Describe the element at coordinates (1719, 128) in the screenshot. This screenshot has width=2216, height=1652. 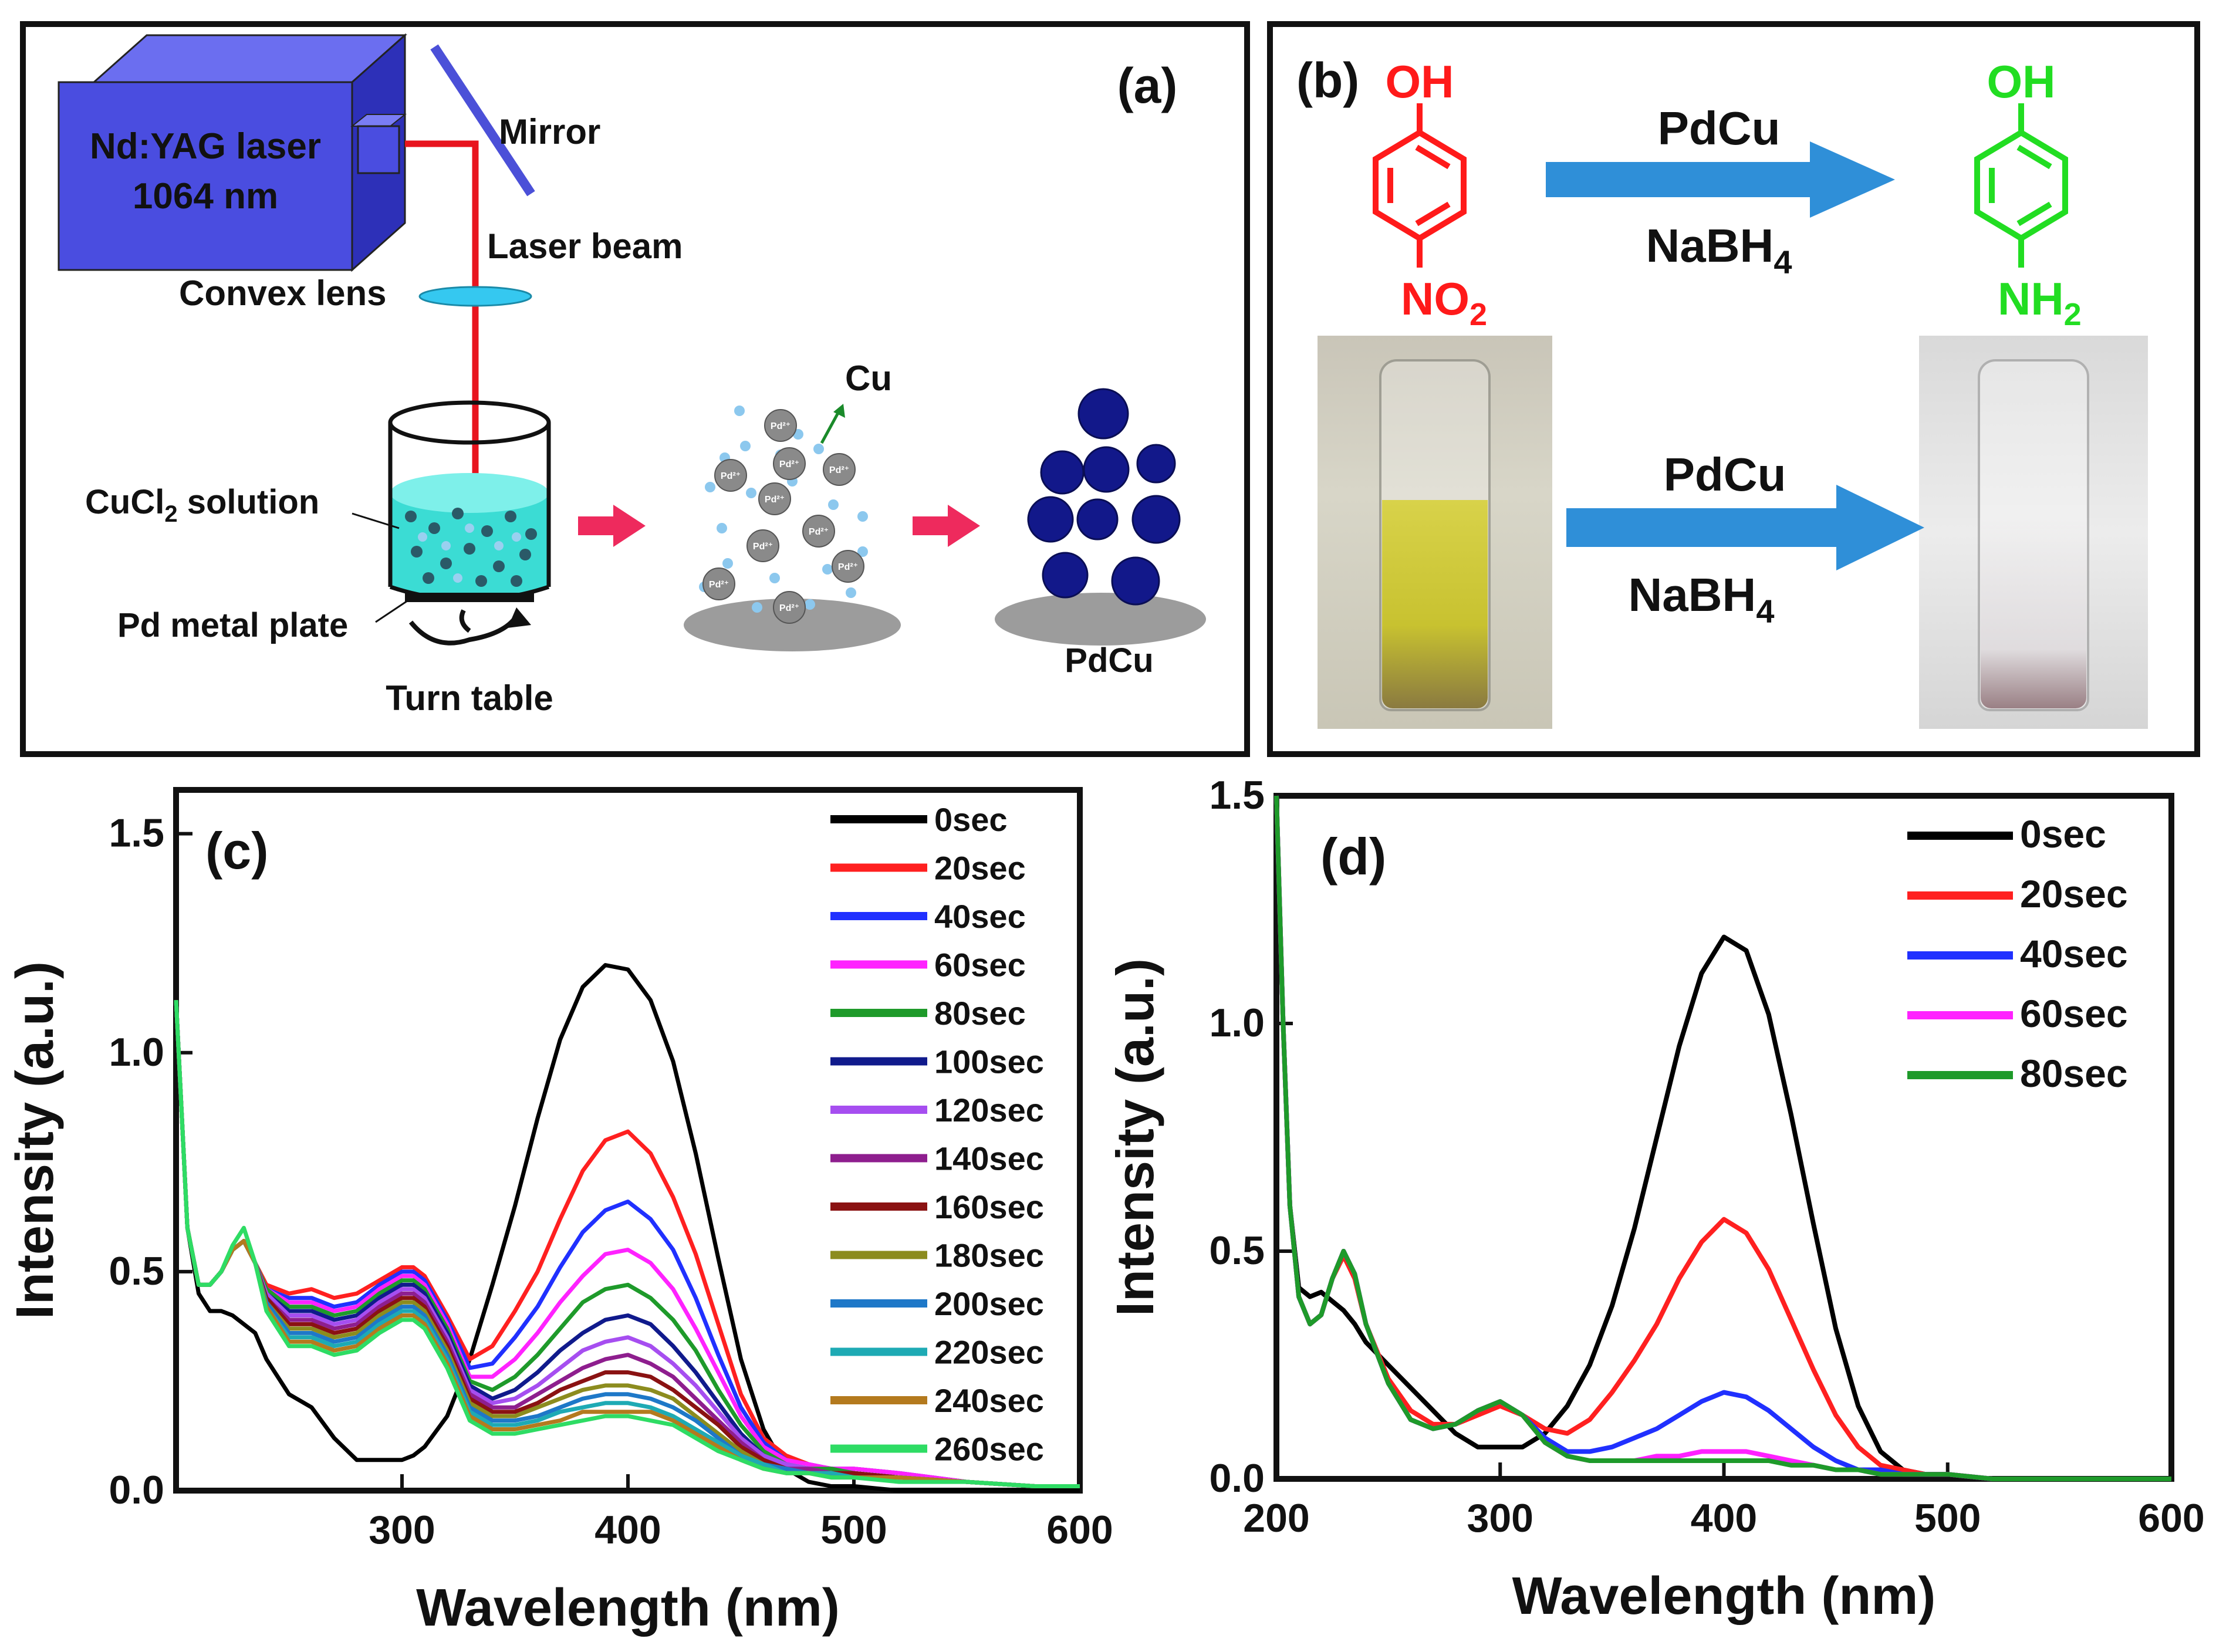
I see `catalyst-label-top: PdCu` at that location.